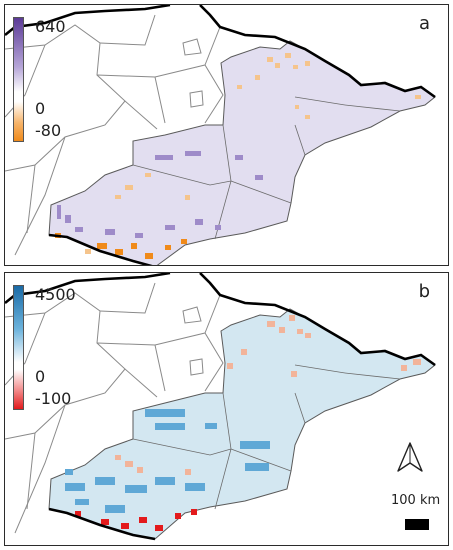 Image resolution: width=453 pixels, height=550 pixels. What do you see at coordinates (410, 457) in the screenshot?
I see `north-arrow-icon` at bounding box center [410, 457].